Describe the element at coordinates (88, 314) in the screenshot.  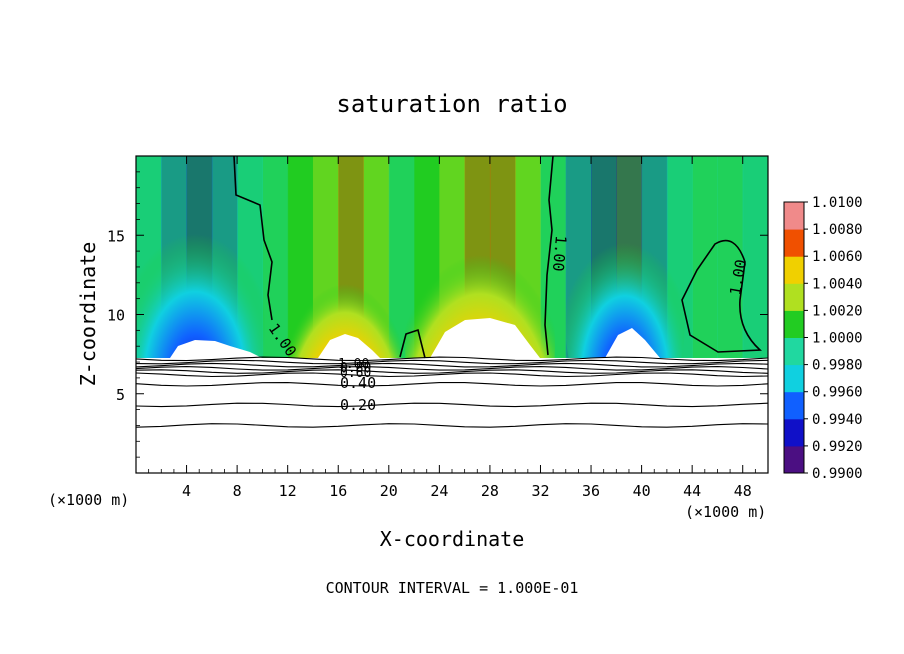
I see `y-axis-label: Z-coordinate` at that location.